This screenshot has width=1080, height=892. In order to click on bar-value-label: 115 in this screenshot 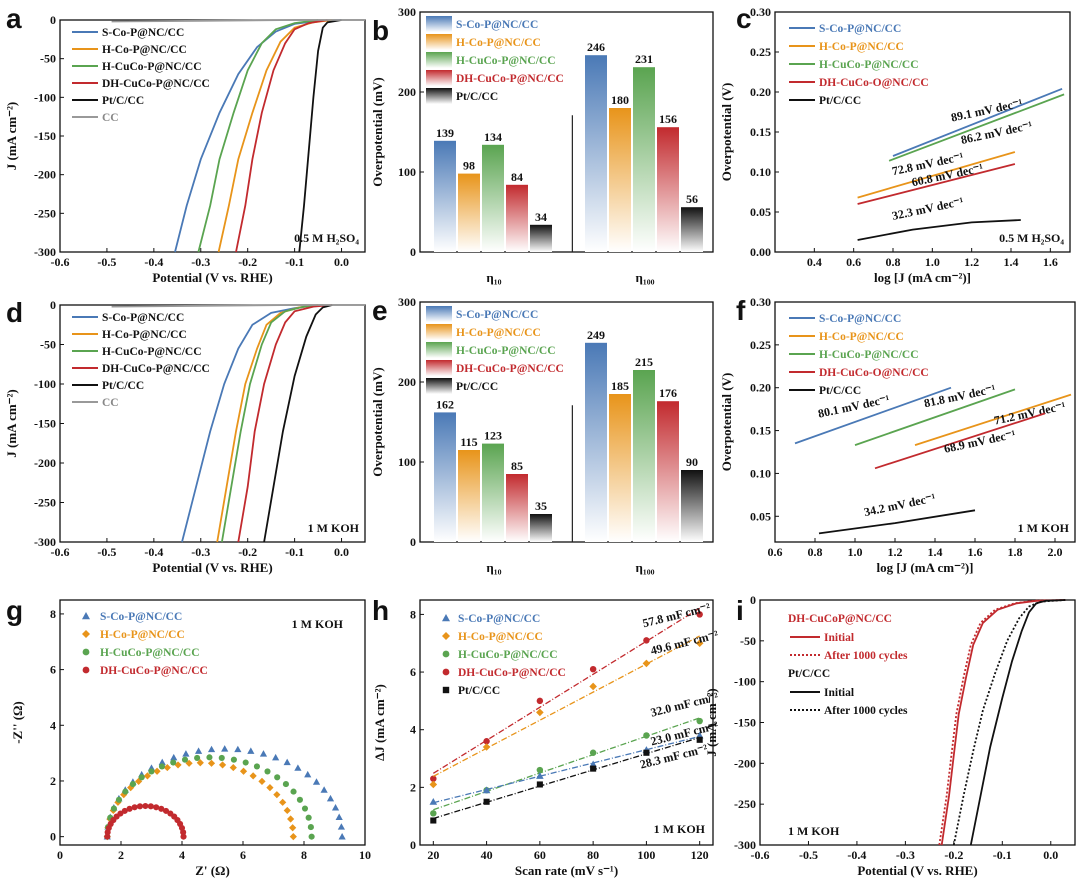, I will do `click(468, 442)`.